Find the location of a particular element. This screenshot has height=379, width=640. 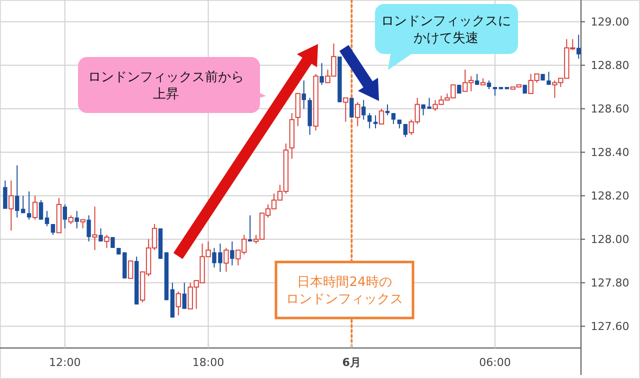

y-tick-label: 129.00 is located at coordinates (610, 22).